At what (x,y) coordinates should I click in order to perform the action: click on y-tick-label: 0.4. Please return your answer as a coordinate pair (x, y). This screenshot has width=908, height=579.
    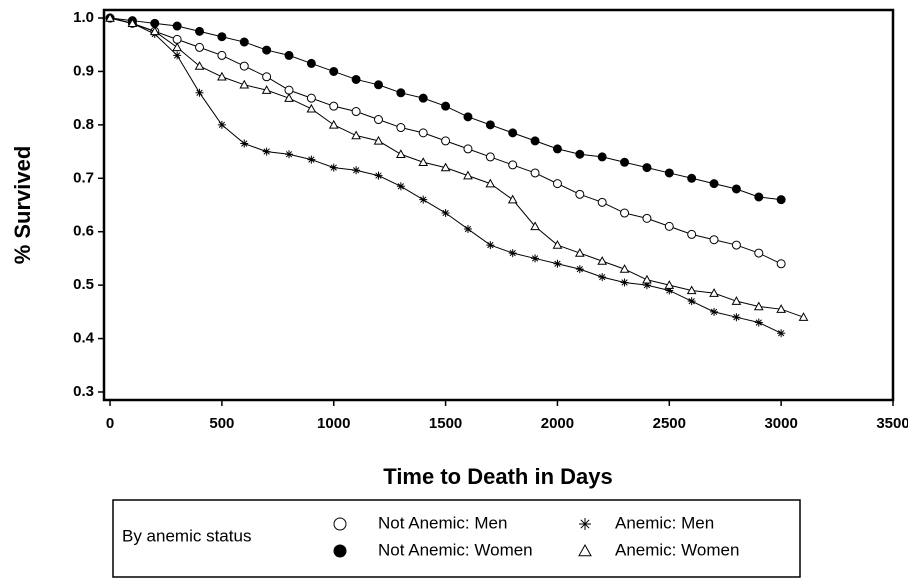
    Looking at the image, I should click on (84, 338).